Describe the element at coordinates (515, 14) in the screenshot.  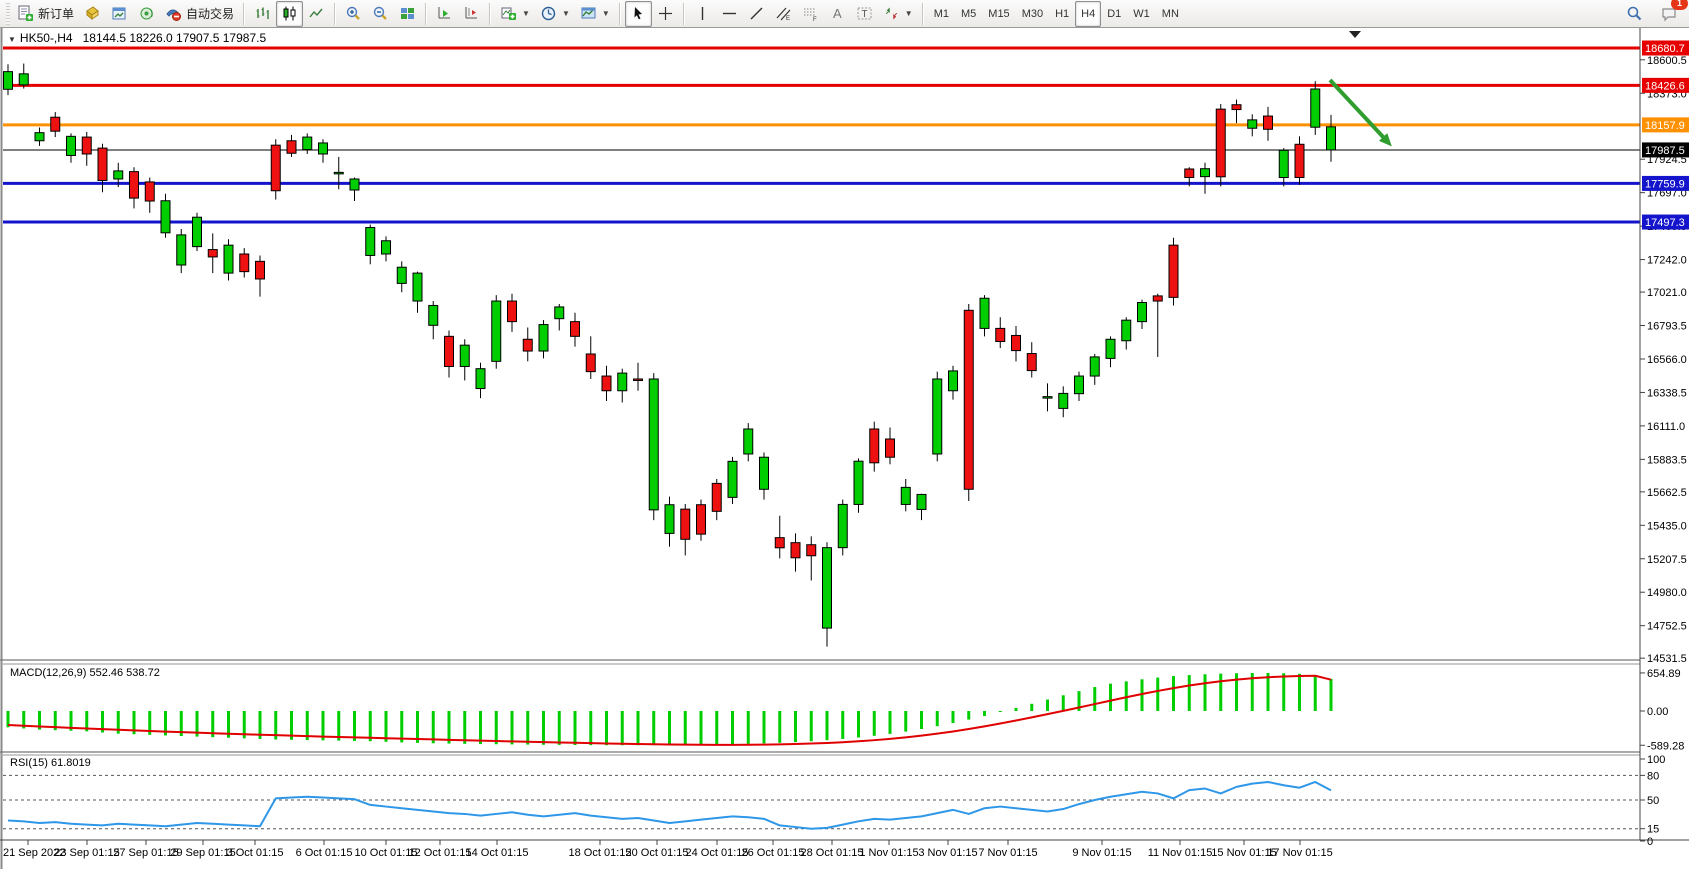
I see `indicators-button: ▼` at that location.